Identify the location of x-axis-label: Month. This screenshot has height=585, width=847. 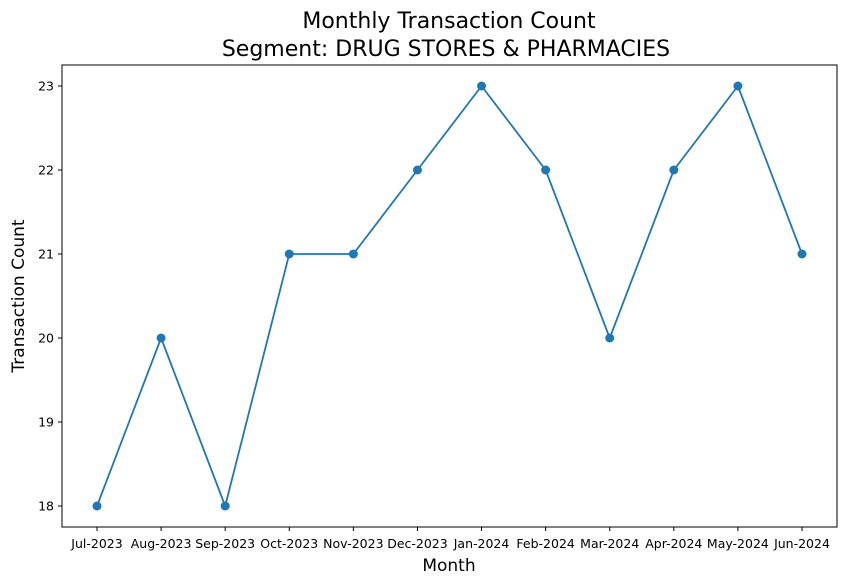
(448, 566).